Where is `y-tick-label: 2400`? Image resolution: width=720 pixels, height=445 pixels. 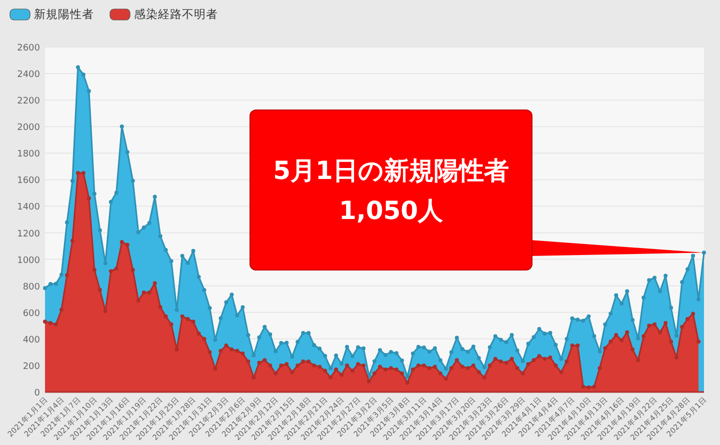 y-tick-label: 2400 is located at coordinates (28, 75).